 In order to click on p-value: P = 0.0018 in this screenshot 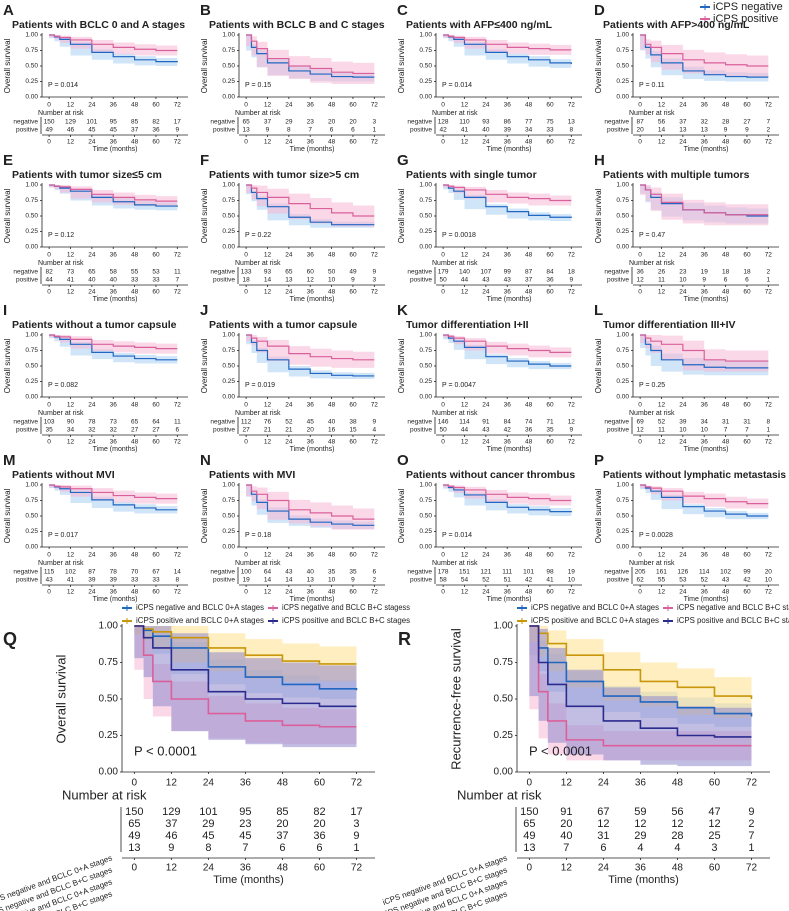, I will do `click(459, 235)`.